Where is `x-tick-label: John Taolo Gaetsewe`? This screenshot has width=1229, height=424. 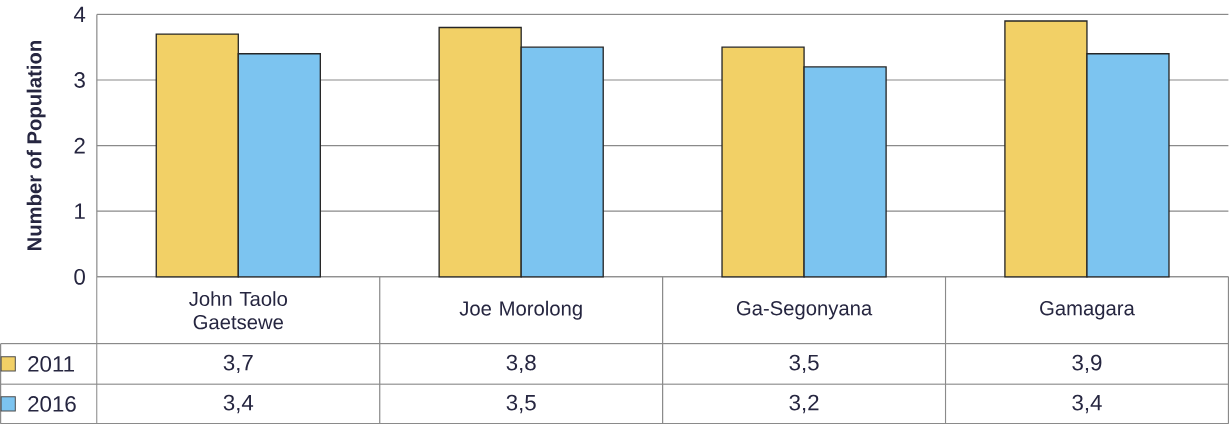
x-tick-label: John Taolo Gaetsewe is located at coordinates (238, 310).